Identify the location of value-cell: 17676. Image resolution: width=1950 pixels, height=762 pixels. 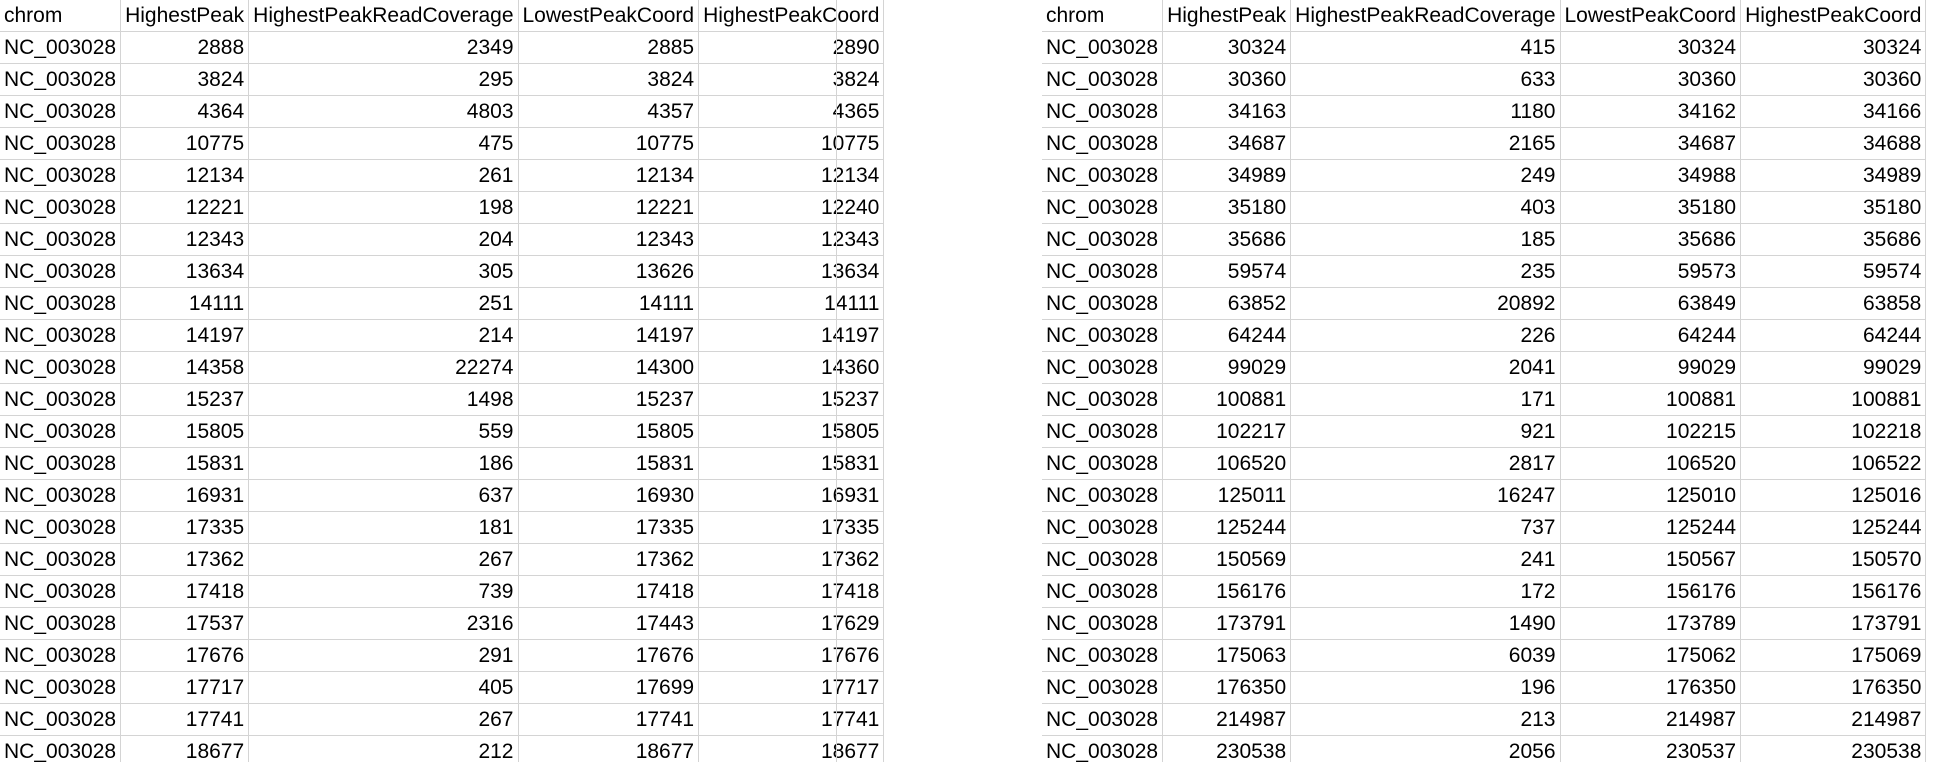
(791, 655).